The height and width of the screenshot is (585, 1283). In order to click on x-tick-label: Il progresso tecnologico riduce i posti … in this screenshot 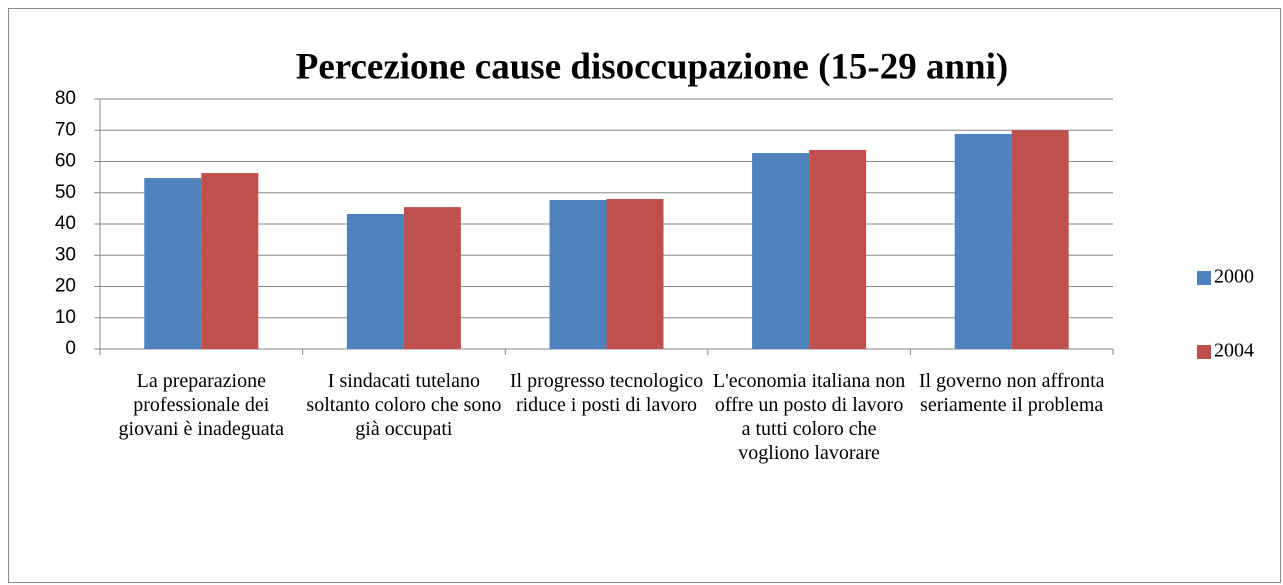, I will do `click(606, 393)`.